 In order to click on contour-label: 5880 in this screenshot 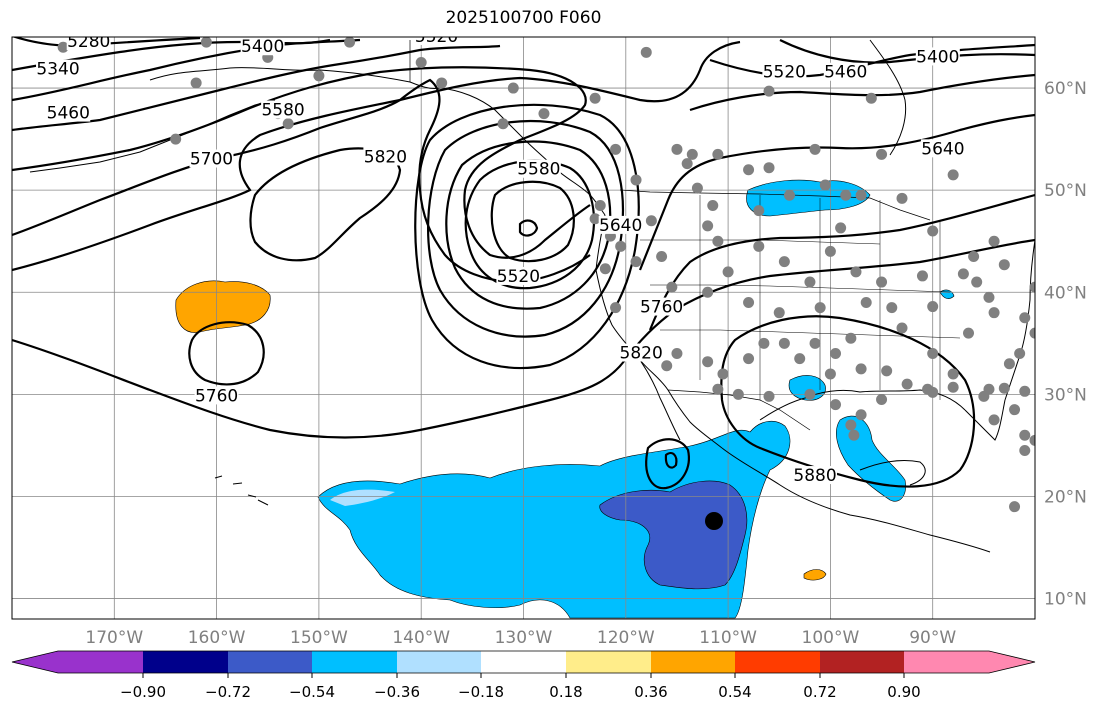, I will do `click(814, 476)`.